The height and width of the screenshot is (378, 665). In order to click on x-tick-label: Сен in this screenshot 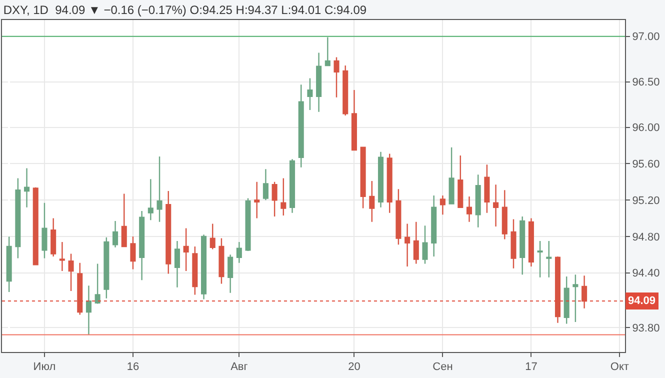, I will do `click(442, 367)`.